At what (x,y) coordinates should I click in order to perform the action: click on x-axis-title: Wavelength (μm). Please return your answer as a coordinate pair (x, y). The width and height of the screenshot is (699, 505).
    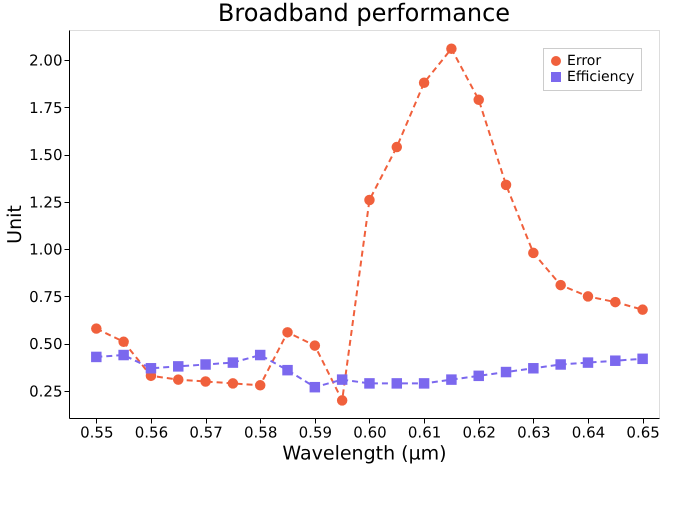
    Looking at the image, I should click on (364, 453).